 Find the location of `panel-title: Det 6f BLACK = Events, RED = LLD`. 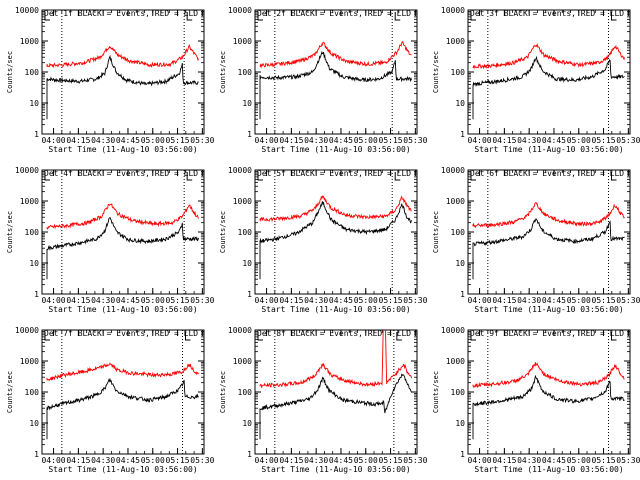

panel-title: Det 6f BLACK = Events, RED = LLD is located at coordinates (547, 173).